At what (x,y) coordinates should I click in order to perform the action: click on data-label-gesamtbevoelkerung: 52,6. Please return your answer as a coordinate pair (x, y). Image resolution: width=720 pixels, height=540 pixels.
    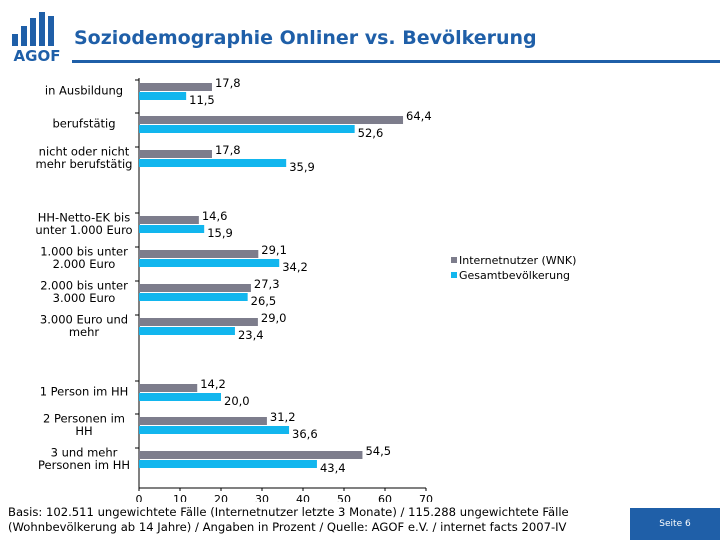
    Looking at the image, I should click on (371, 133).